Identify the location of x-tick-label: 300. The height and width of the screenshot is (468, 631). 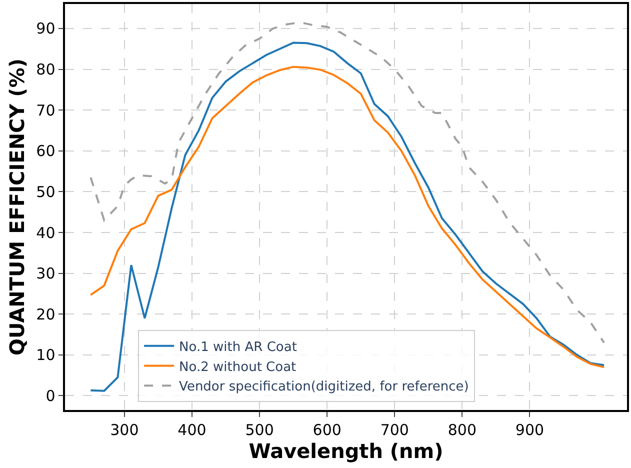
(124, 429).